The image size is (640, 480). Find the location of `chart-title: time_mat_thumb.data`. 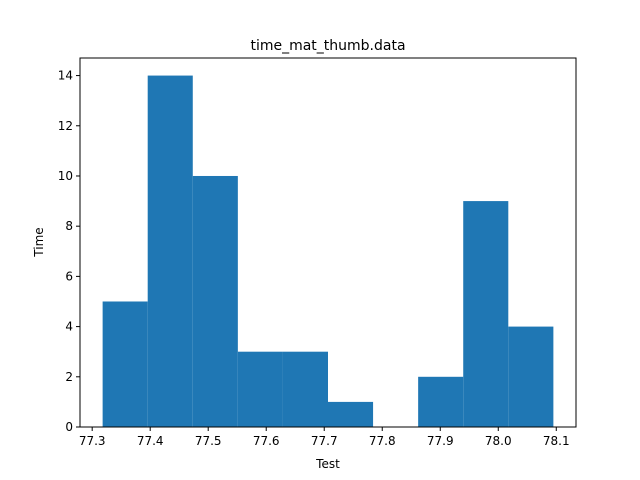

chart-title: time_mat_thumb.data is located at coordinates (327, 46).